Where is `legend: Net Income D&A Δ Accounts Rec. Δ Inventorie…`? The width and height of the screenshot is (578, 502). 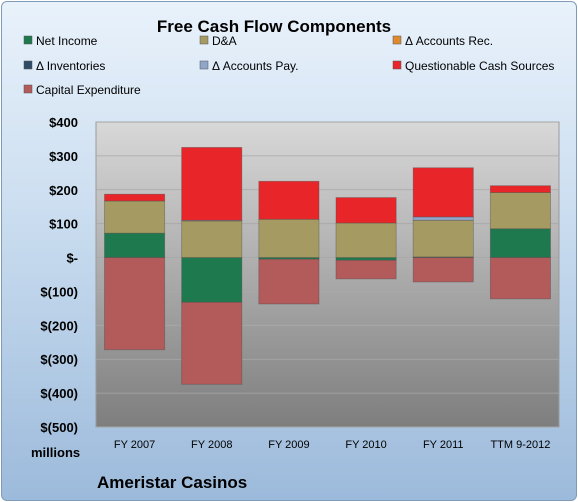 legend: Net Income D&A Δ Accounts Rec. Δ Inventorie… is located at coordinates (288, 65).